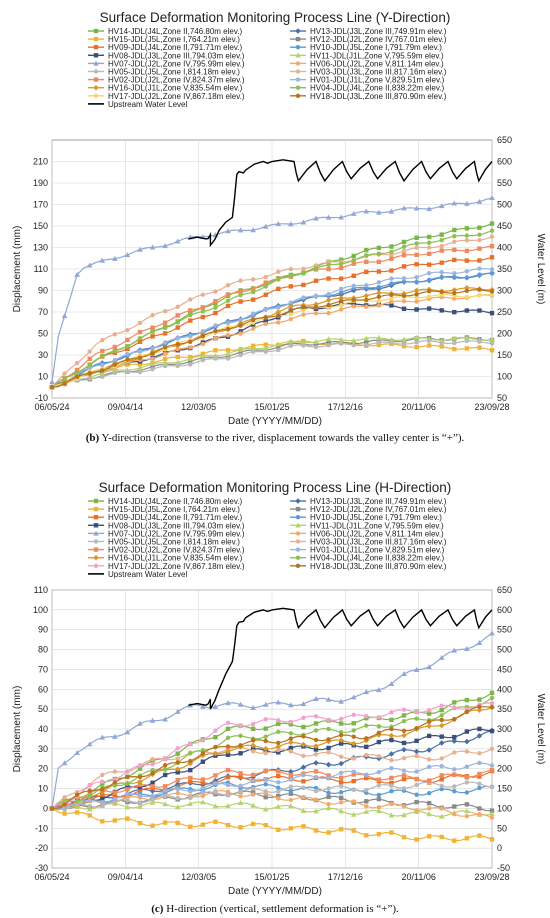 This screenshot has height=918, width=550. Describe the element at coordinates (166, 63) in the screenshot. I see `legend-item: HV07-JDL(J2L,Zone IV,795.99m elev.)` at that location.